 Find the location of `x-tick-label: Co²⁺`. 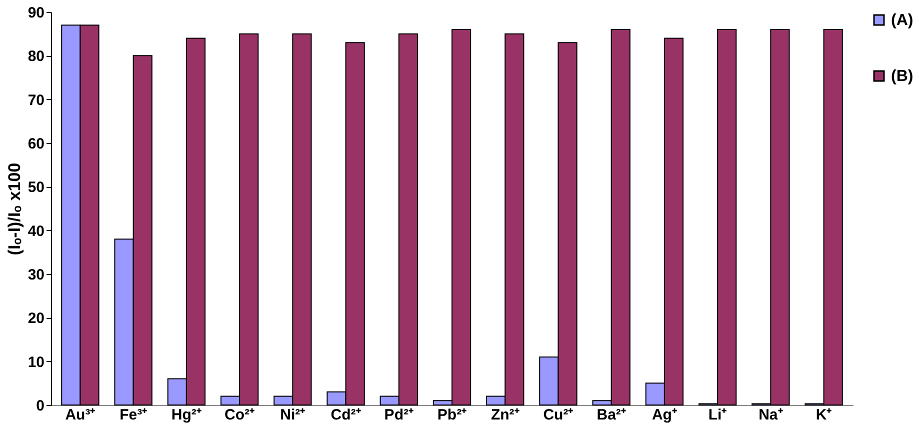

x-tick-label: Co²⁺ is located at coordinates (239, 415).